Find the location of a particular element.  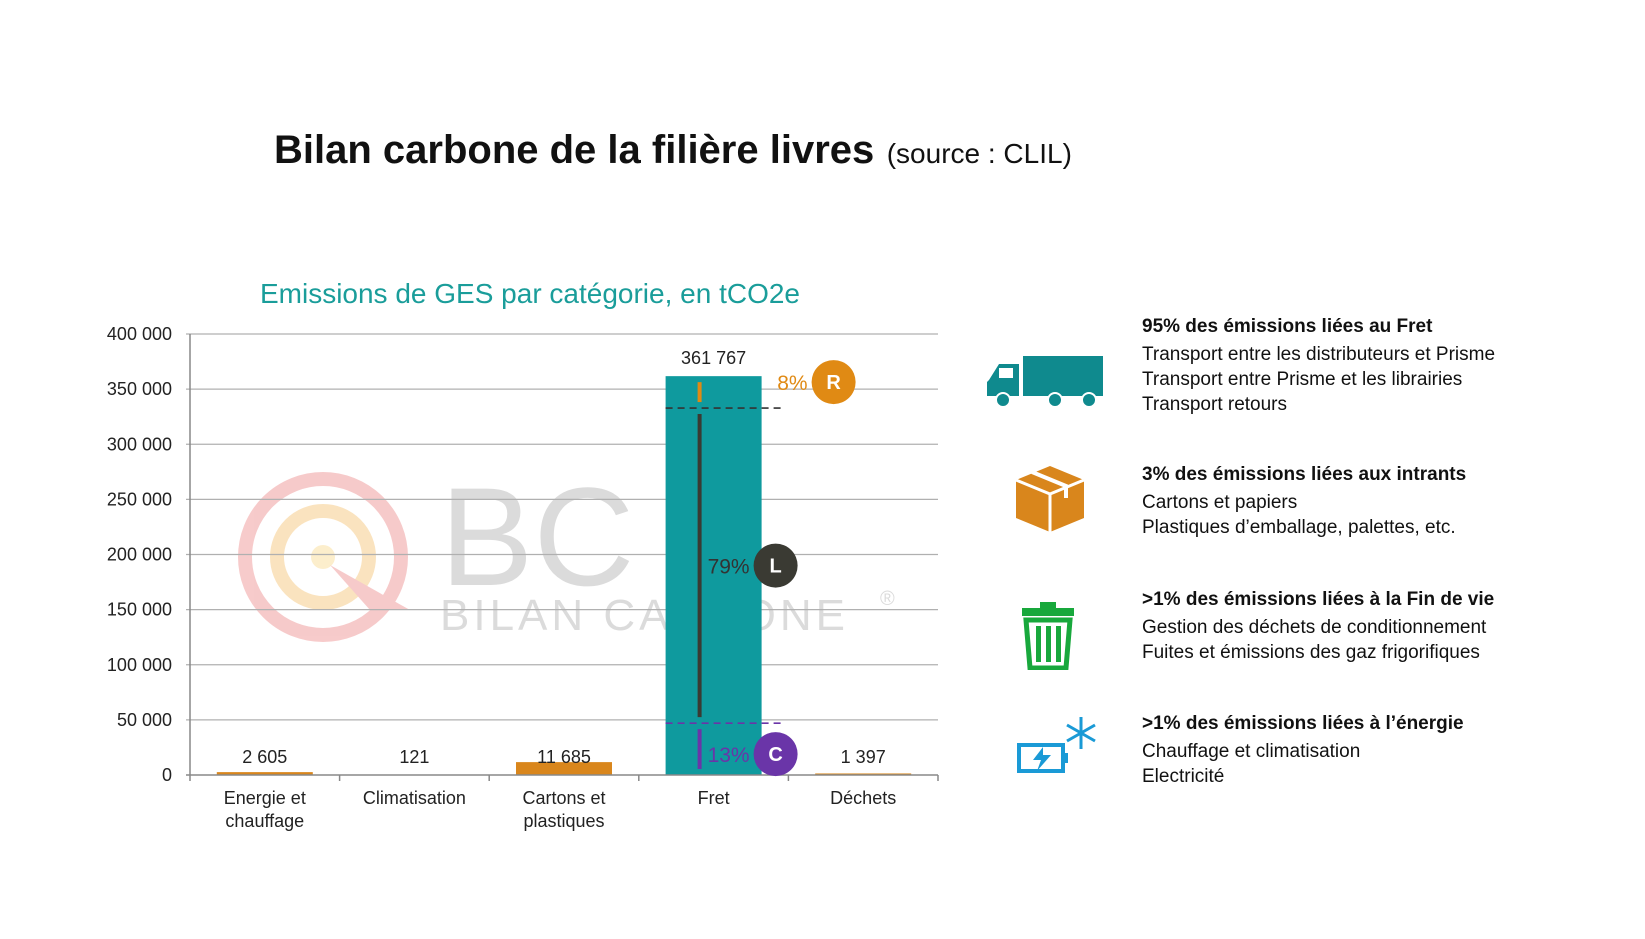

watermark-registered-mark: ® is located at coordinates (887, 599).